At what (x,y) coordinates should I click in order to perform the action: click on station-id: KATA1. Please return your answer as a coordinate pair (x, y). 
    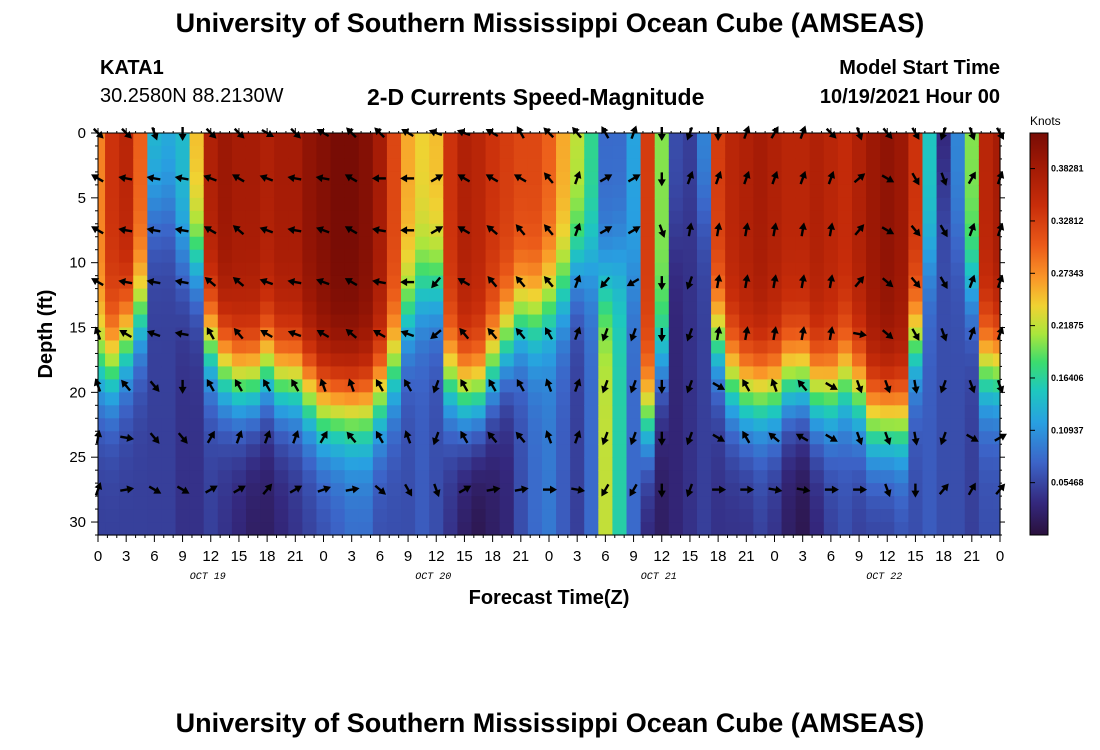
    Looking at the image, I should click on (132, 68).